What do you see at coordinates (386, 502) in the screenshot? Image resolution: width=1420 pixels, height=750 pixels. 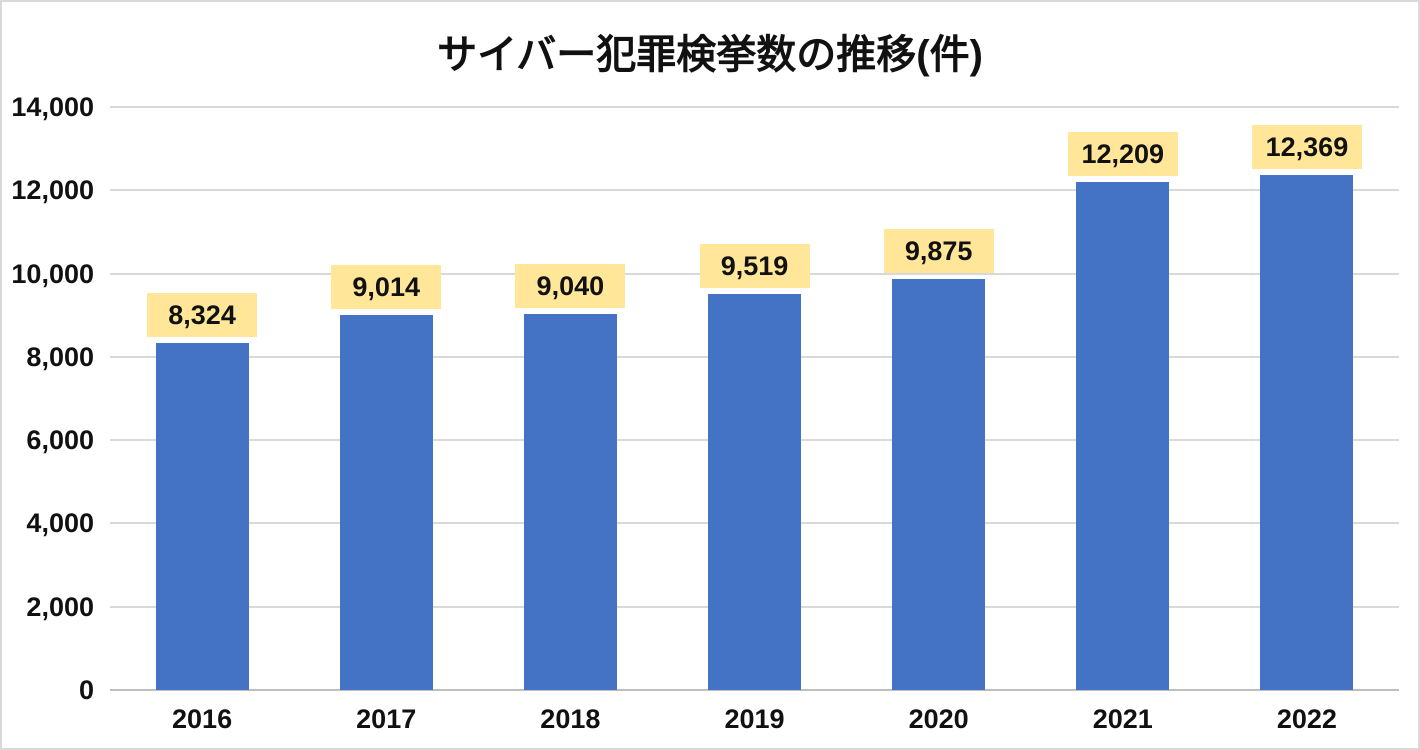 I see `bar-2017` at bounding box center [386, 502].